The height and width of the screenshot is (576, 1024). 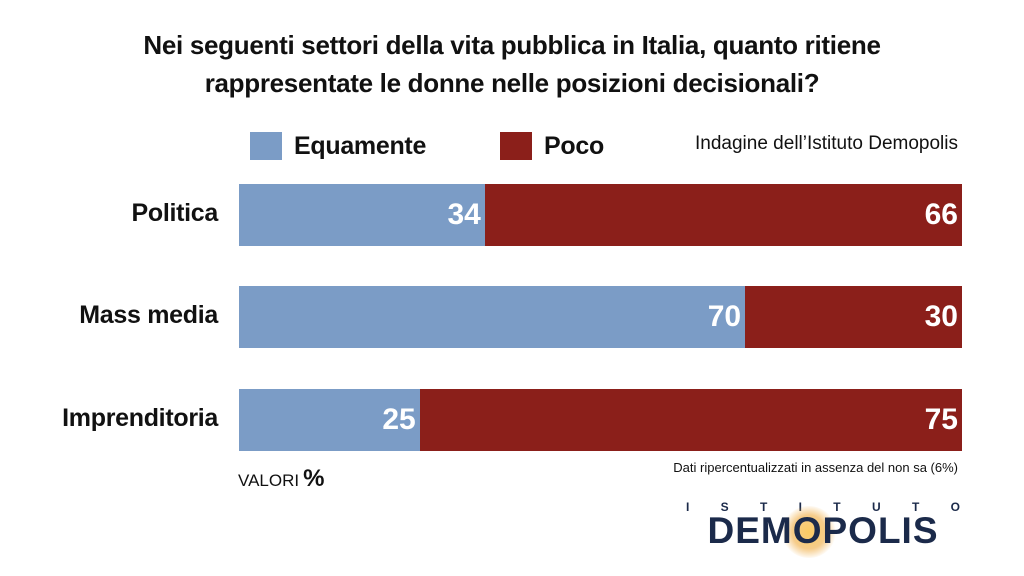 I want to click on bar-row-imprenditoria: 25 75, so click(x=600, y=420).